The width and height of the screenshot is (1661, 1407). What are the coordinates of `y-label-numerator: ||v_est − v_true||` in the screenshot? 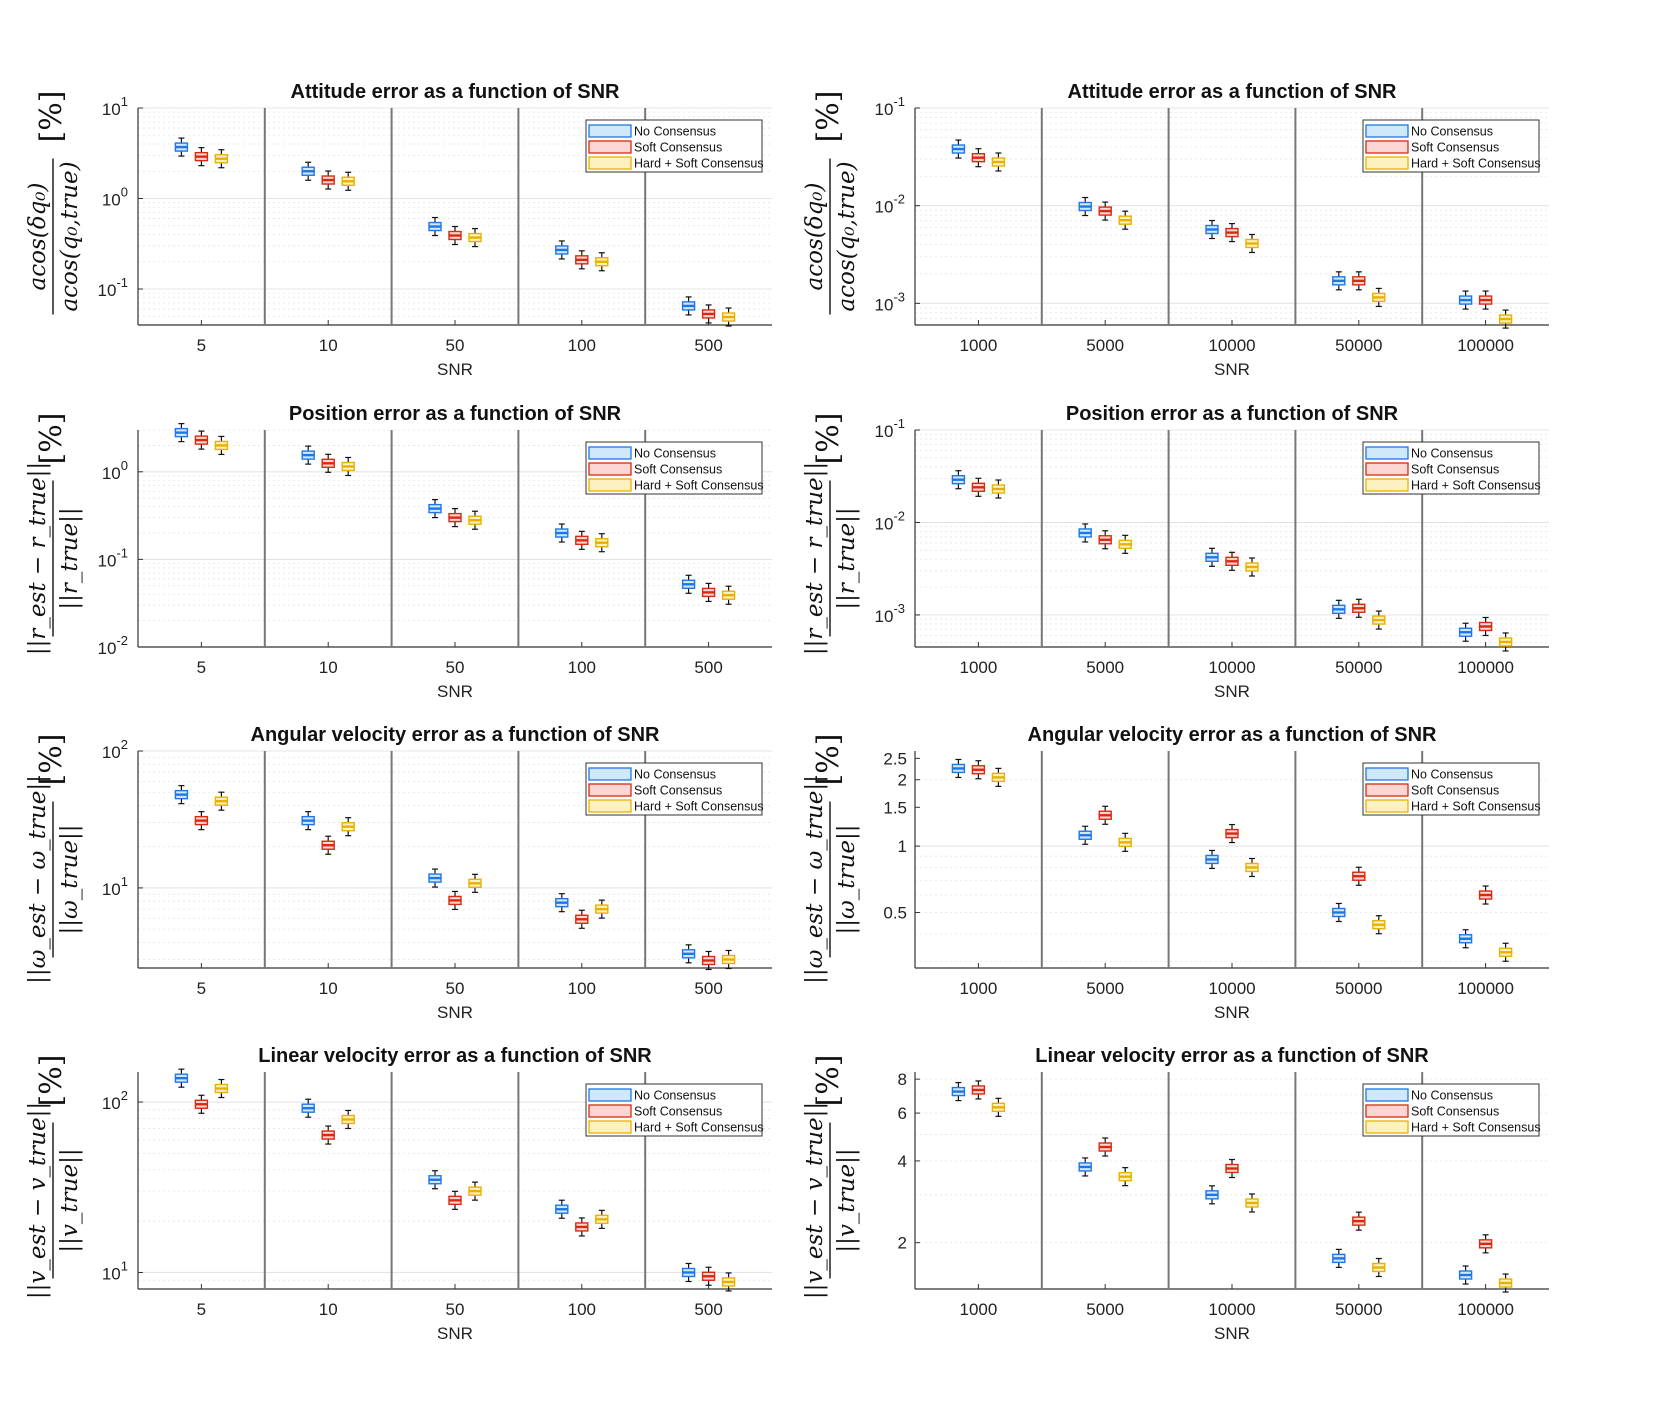 It's located at (815, 1200).